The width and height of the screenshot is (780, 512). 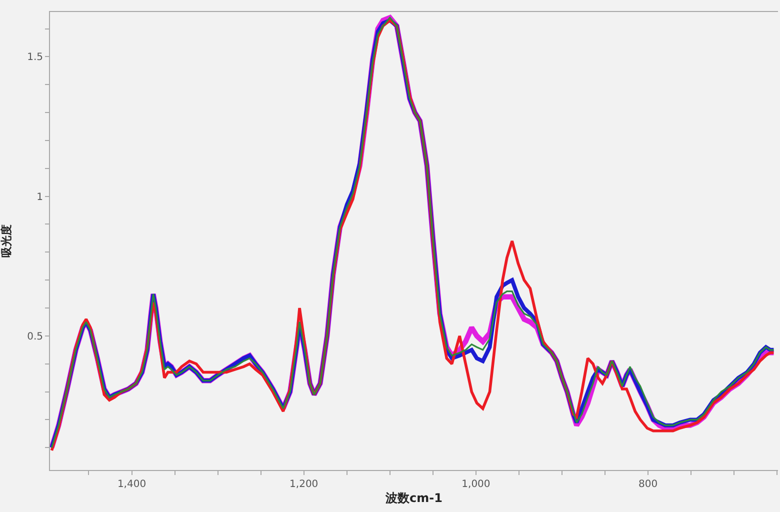 What do you see at coordinates (413, 497) in the screenshot?
I see `x-axis-title: 波数cm-1` at bounding box center [413, 497].